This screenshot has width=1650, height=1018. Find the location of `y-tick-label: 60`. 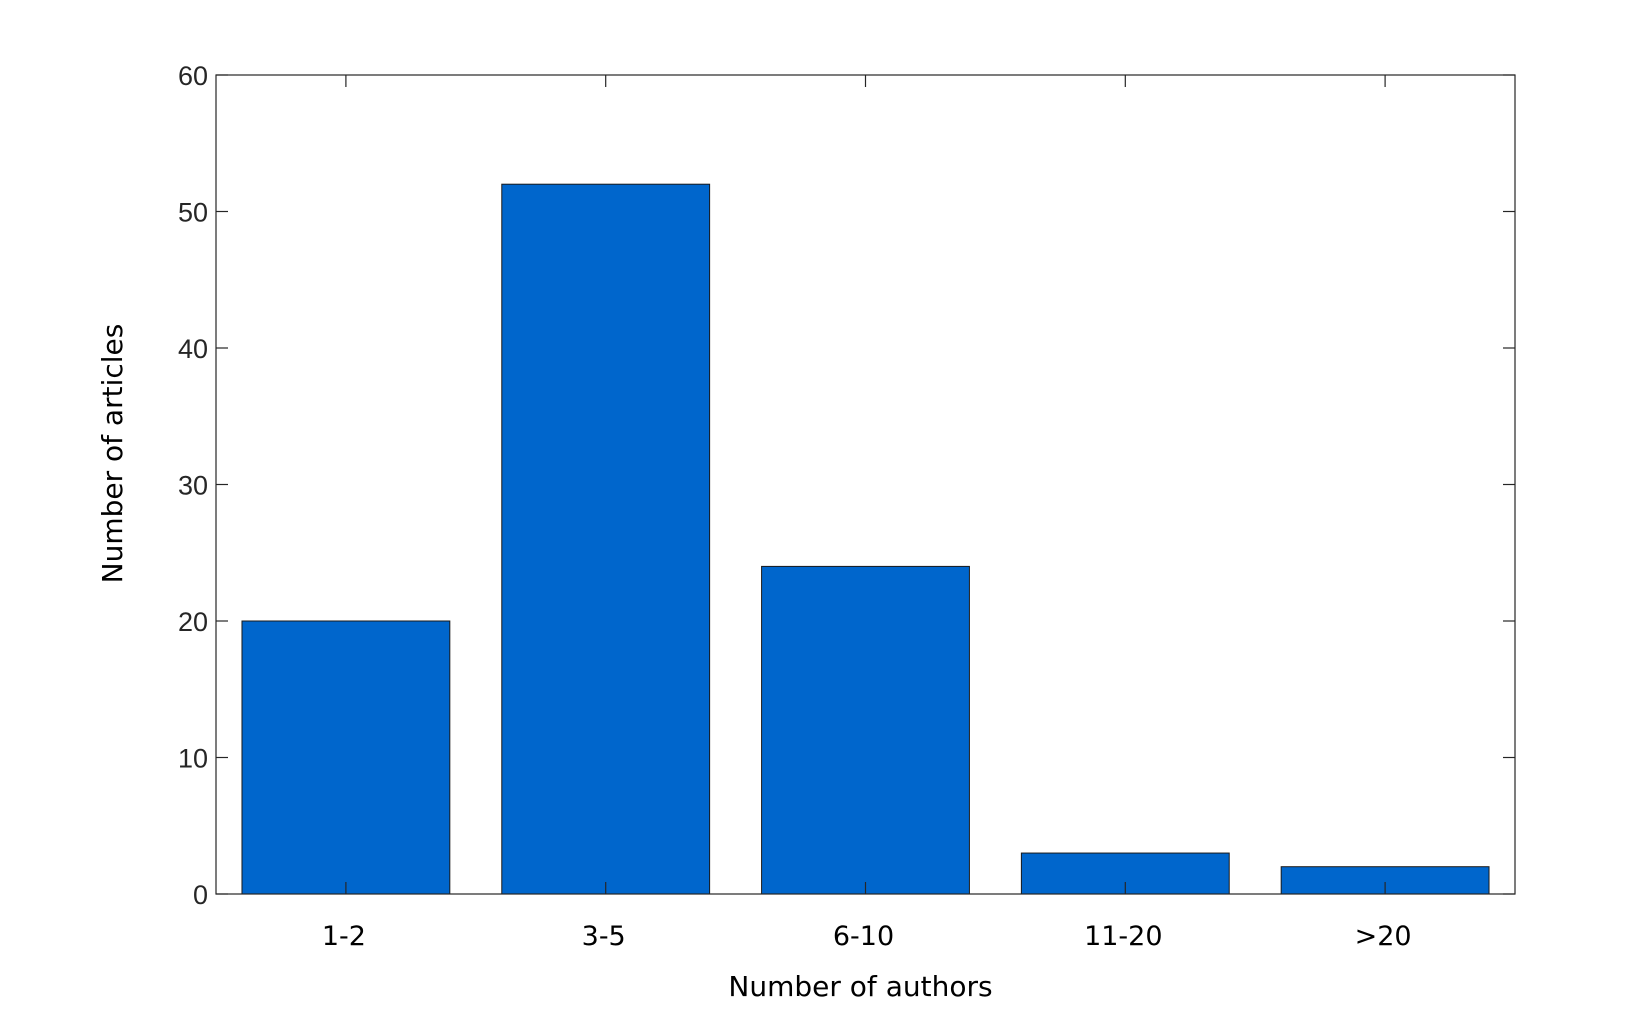

y-tick-label: 60 is located at coordinates (193, 76).